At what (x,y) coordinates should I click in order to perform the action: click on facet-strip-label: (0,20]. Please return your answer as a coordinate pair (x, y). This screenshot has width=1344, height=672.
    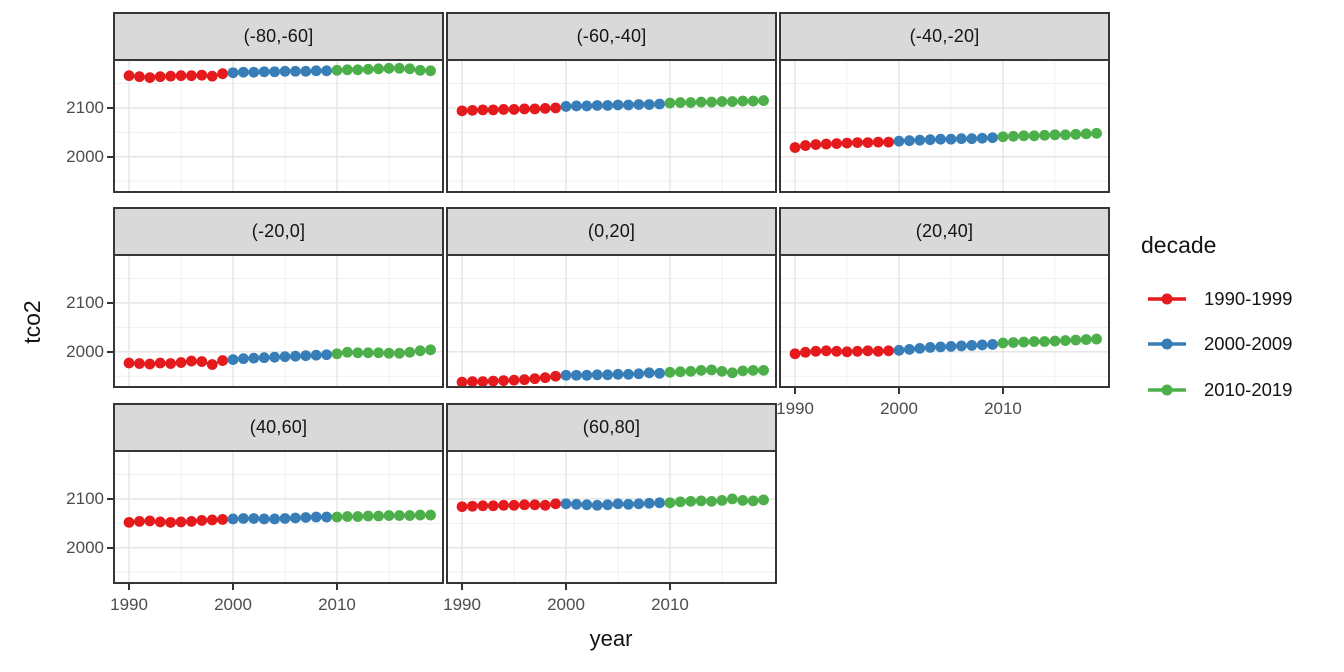
    Looking at the image, I should click on (611, 231).